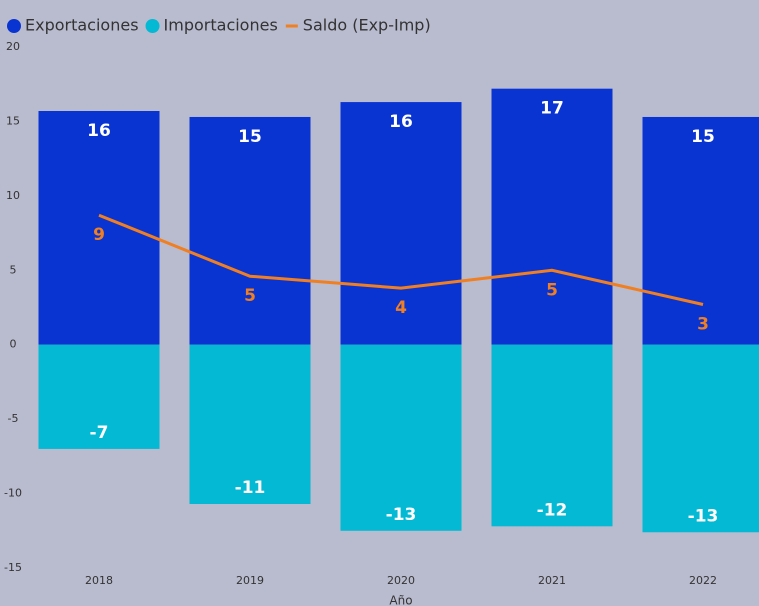  I want to click on line, so click(401, 259).